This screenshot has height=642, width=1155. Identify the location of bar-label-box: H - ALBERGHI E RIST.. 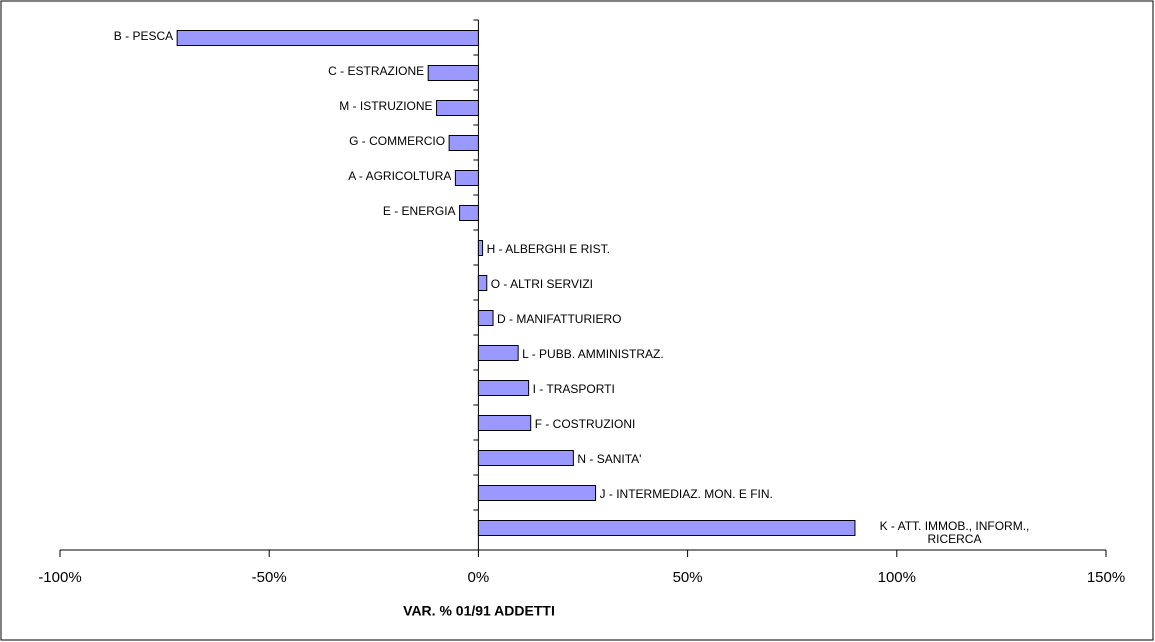
(548, 249).